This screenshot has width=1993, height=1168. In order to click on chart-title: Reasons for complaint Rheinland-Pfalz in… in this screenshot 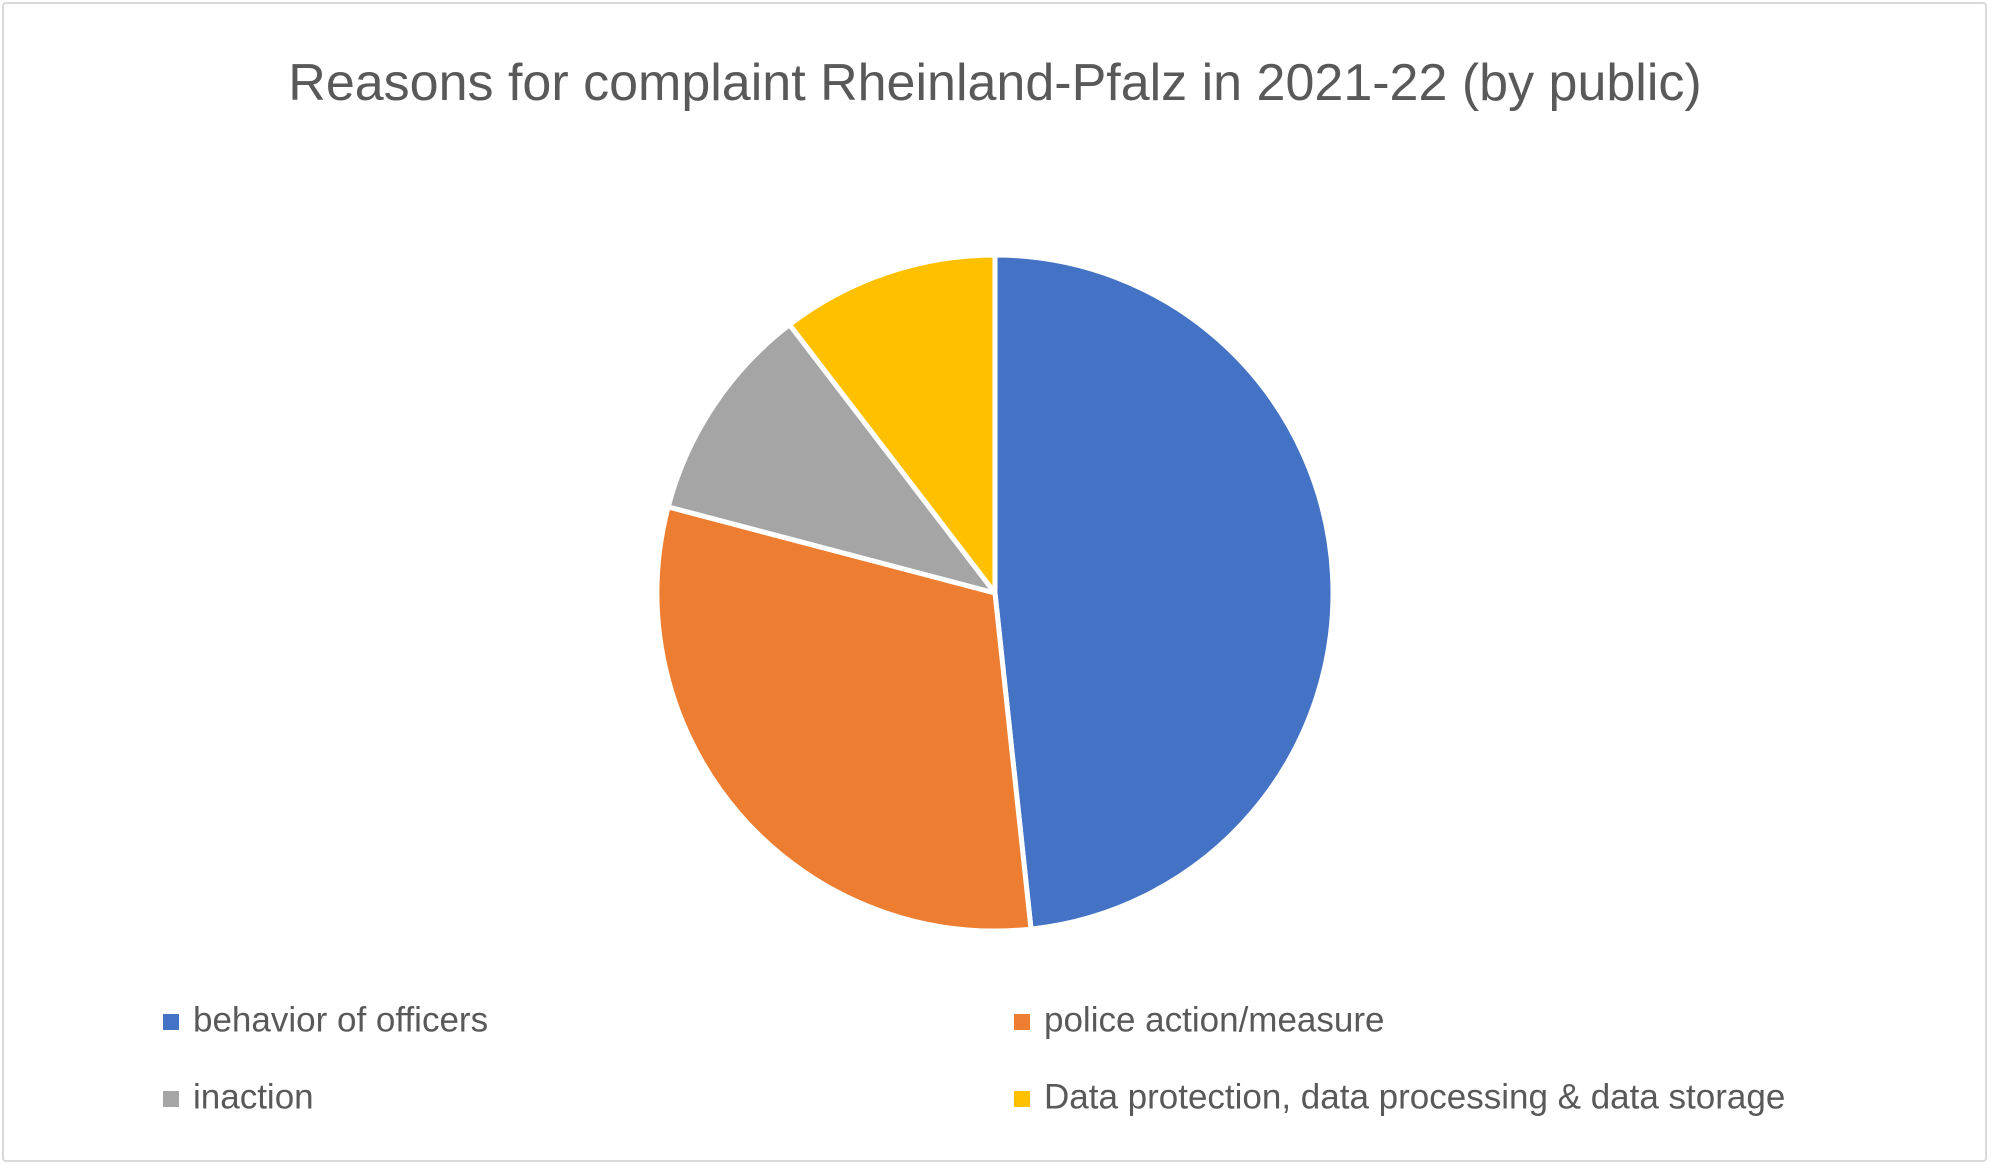, I will do `click(995, 83)`.